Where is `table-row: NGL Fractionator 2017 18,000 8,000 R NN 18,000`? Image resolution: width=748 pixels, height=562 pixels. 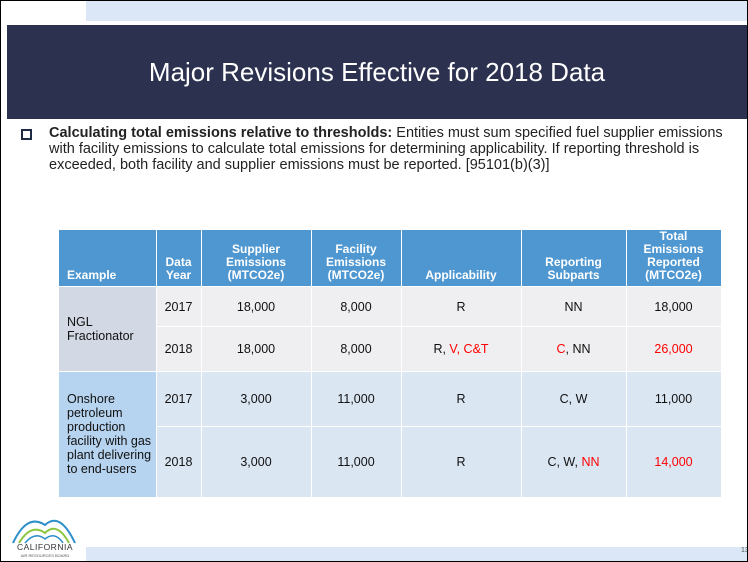 table-row: NGL Fractionator 2017 18,000 8,000 R NN 18,000 is located at coordinates (390, 329).